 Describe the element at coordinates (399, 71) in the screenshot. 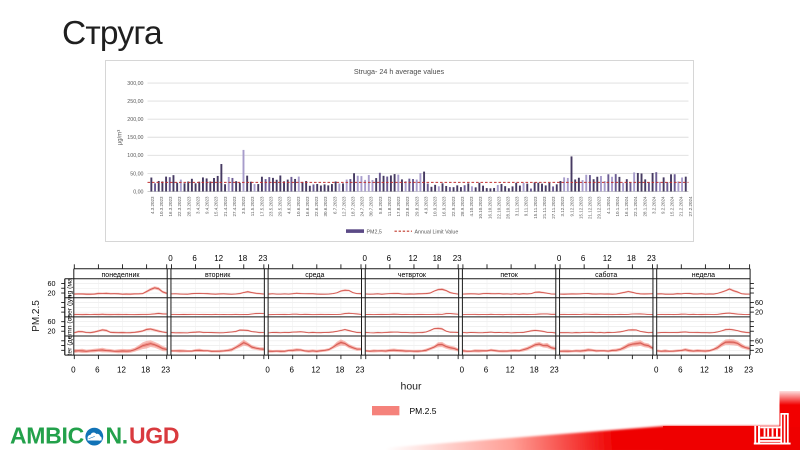

I see `svg-text: Struga- 24 h average values` at that location.